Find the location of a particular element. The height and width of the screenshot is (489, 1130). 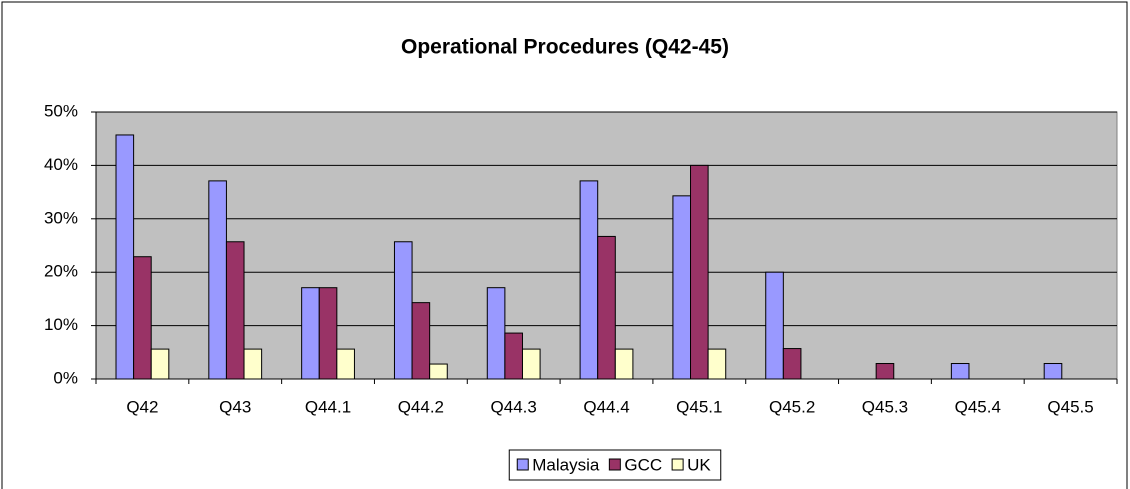

x-tick-label: Q43 is located at coordinates (235, 406).